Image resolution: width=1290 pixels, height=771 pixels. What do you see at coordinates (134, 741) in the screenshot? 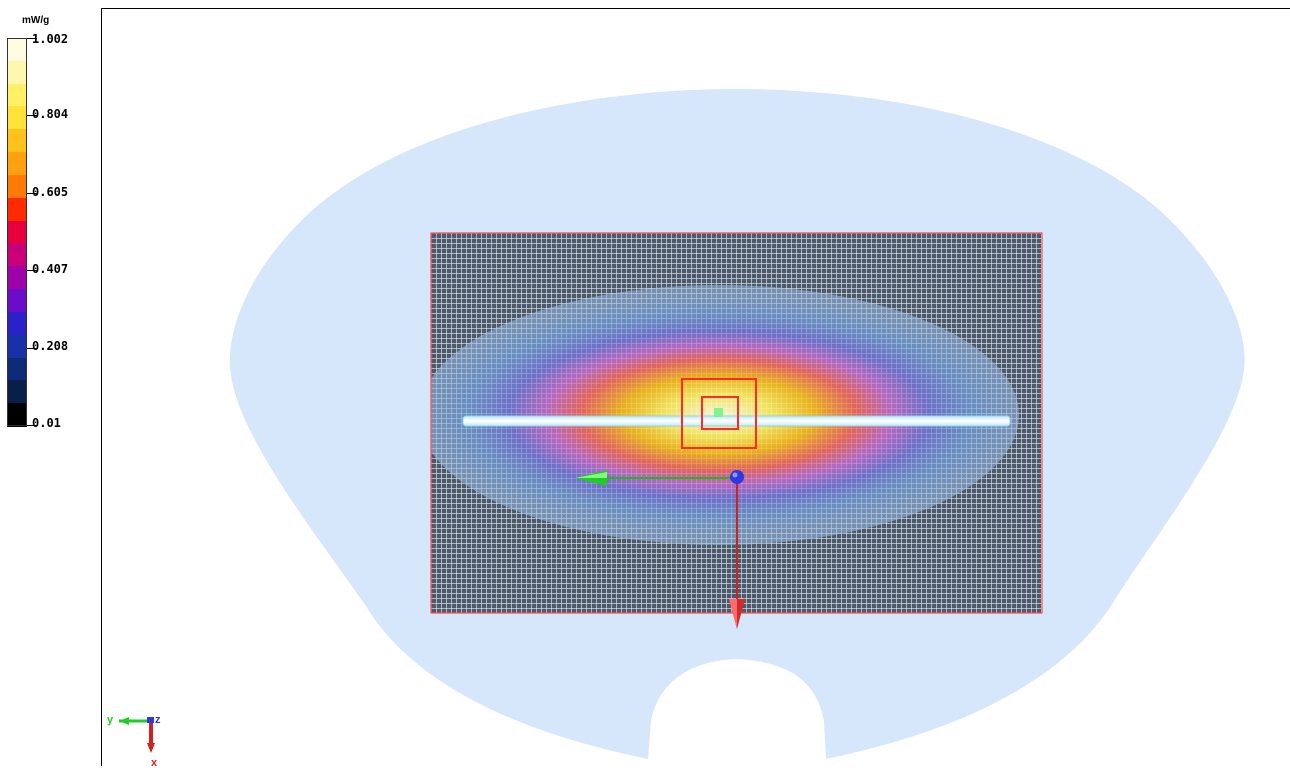
I see `axis-triad: y z x` at bounding box center [134, 741].